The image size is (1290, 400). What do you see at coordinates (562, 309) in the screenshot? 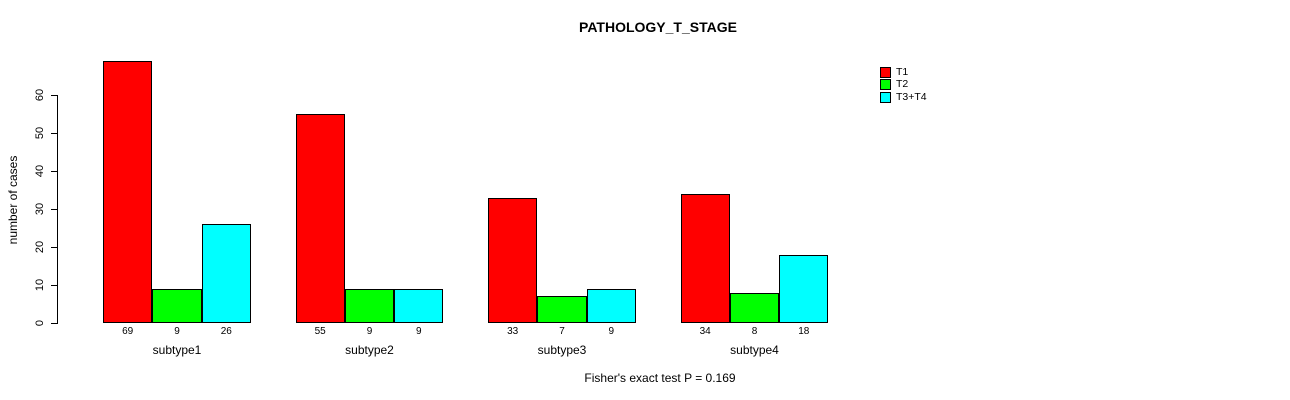
I see `bar-t2-subtype3` at bounding box center [562, 309].